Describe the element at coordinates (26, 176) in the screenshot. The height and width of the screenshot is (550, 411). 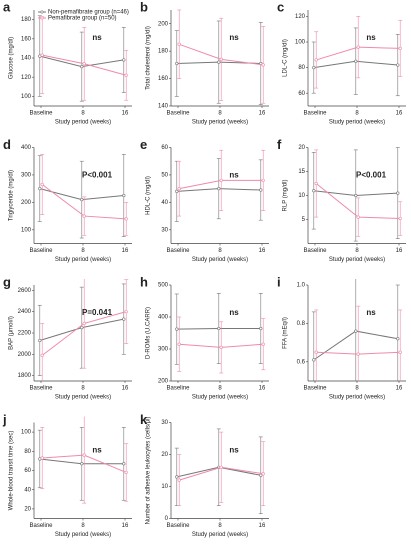
I see `y-tick-label: 300` at that location.